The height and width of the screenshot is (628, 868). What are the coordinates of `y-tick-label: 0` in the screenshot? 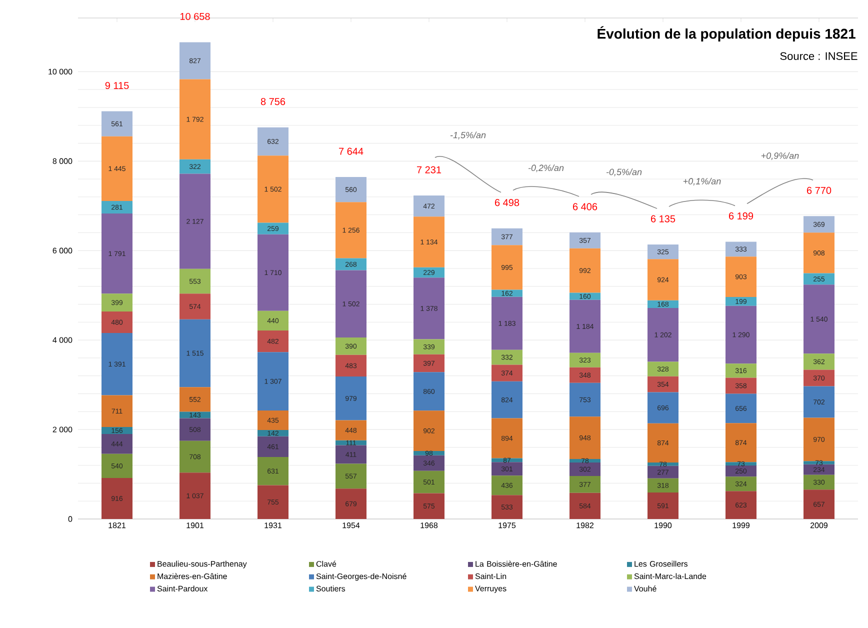 It's located at (70, 519).